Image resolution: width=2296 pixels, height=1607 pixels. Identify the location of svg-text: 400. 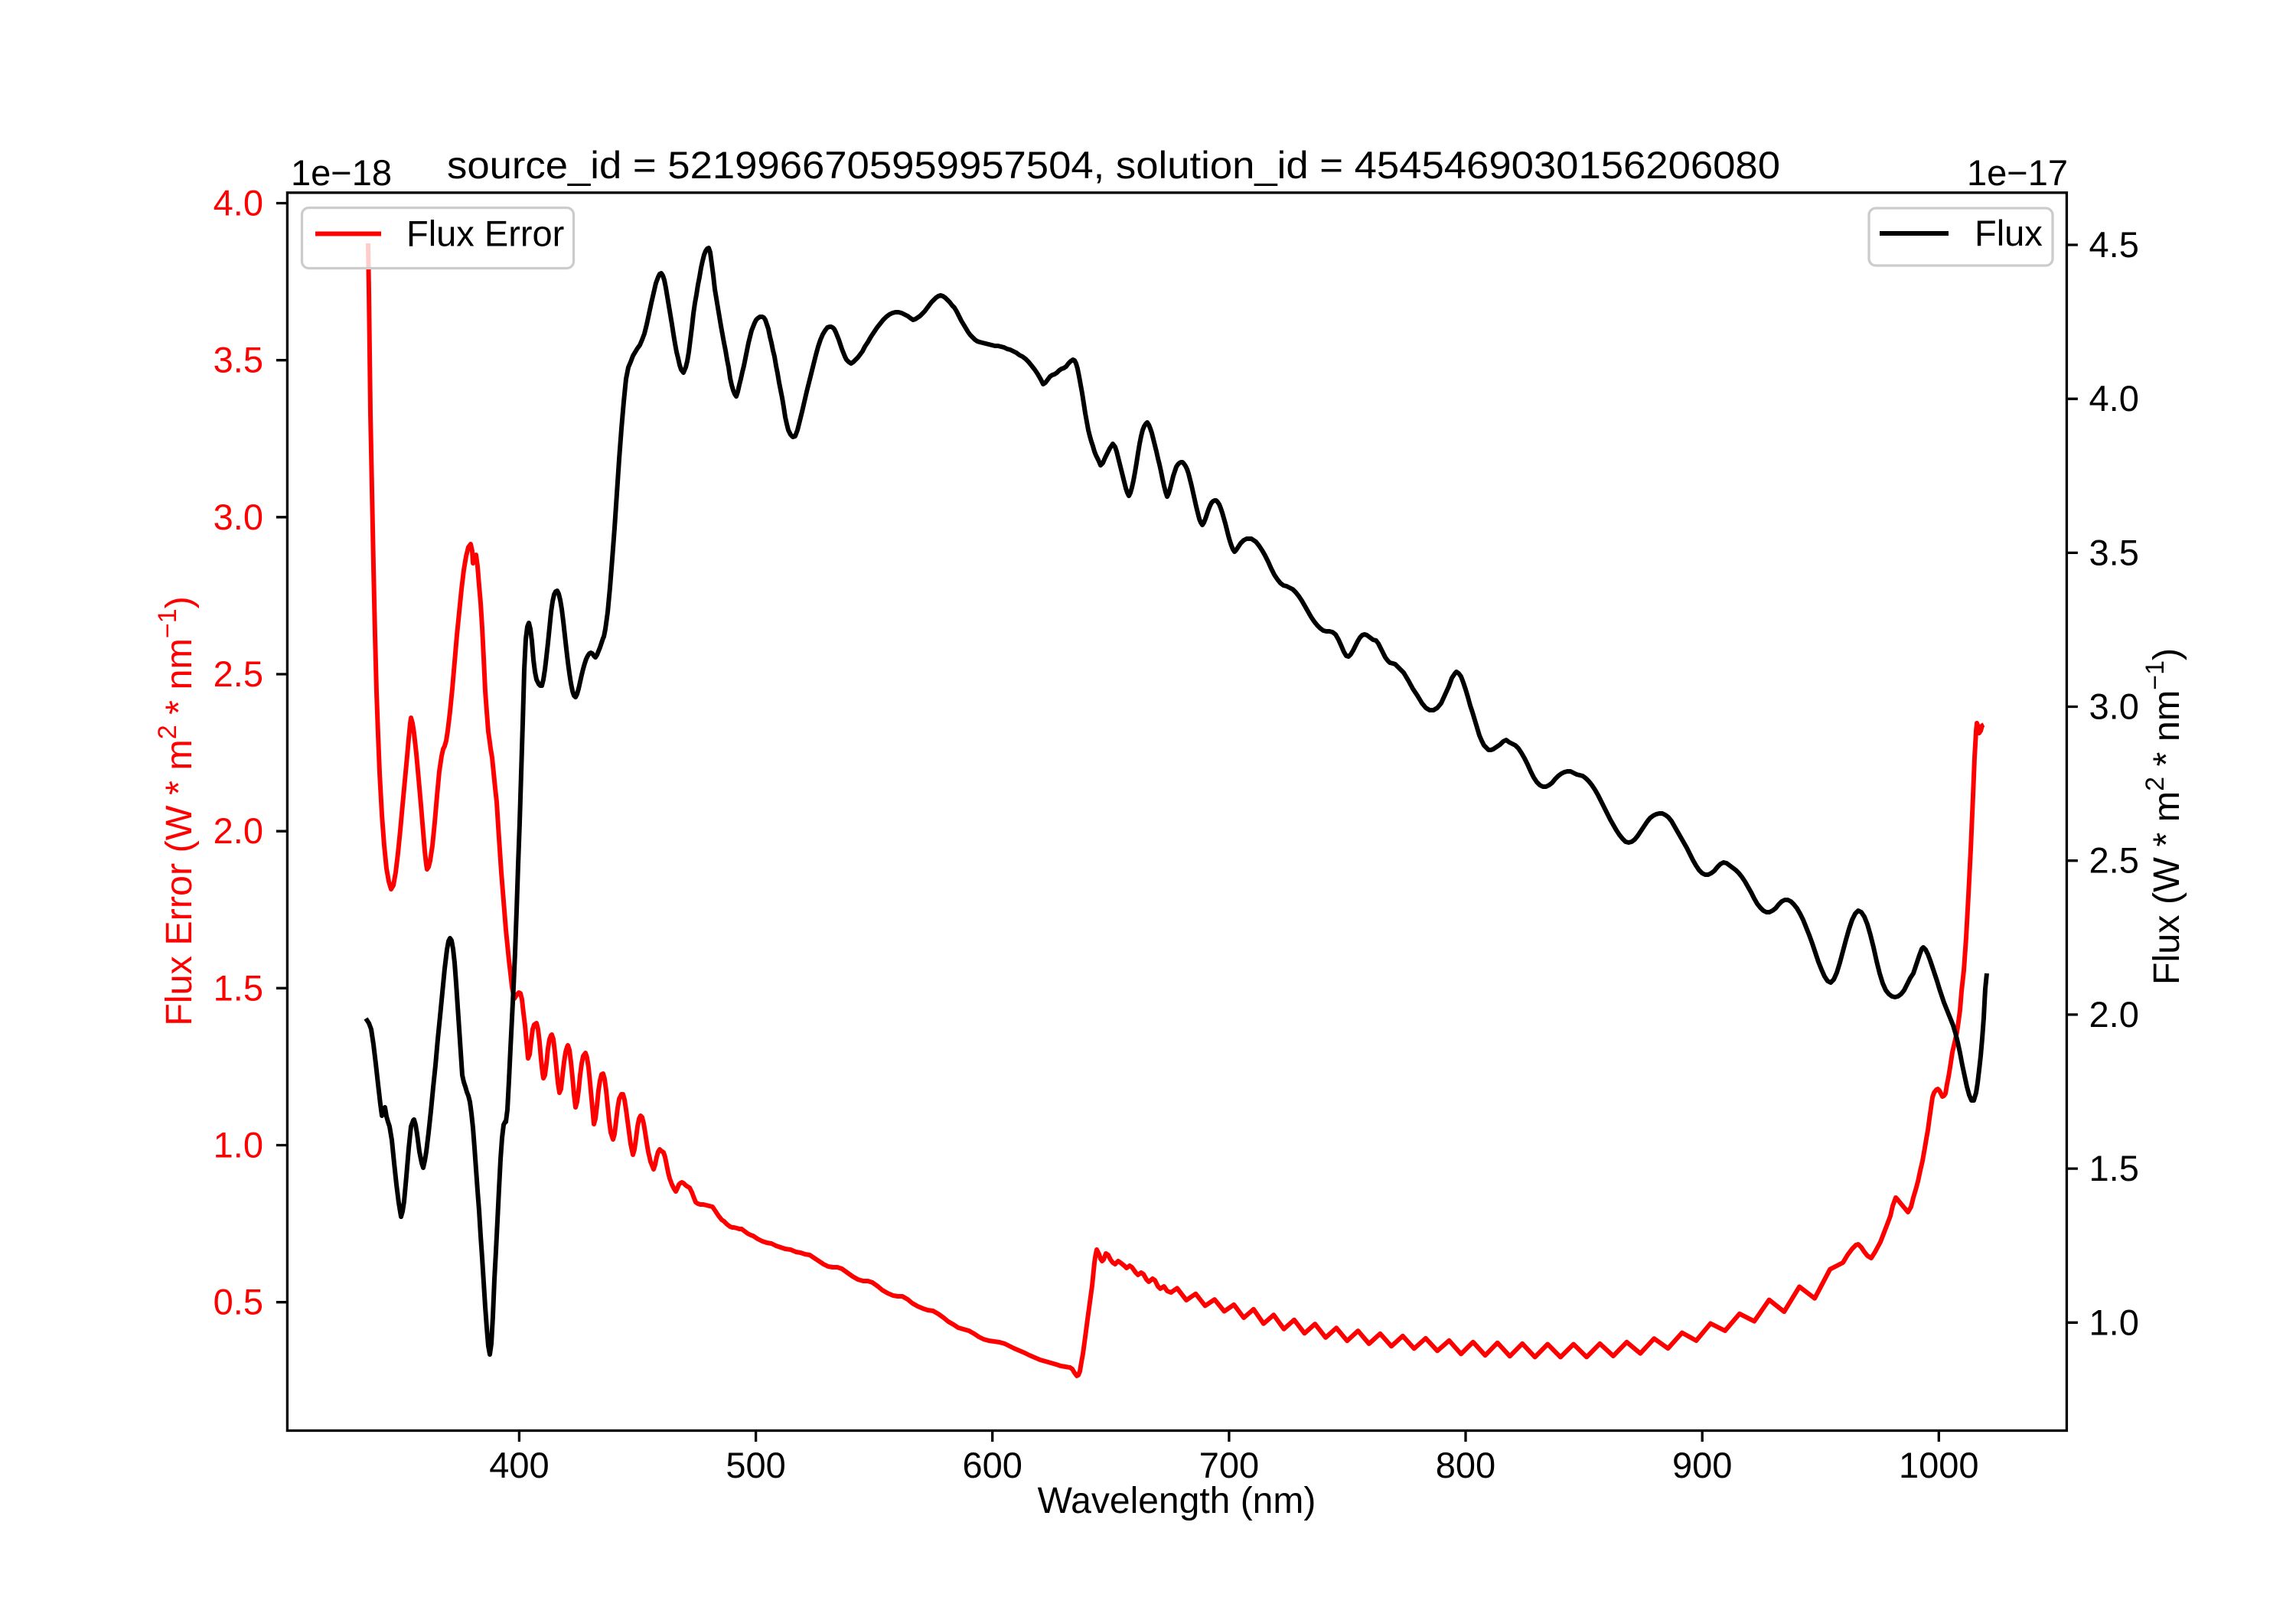
(519, 1465).